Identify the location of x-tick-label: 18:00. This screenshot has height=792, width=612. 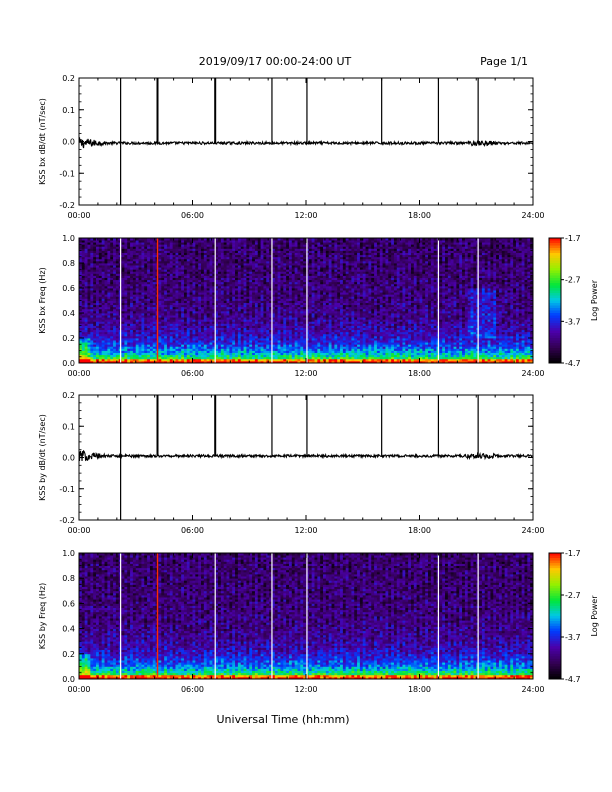
(419, 215).